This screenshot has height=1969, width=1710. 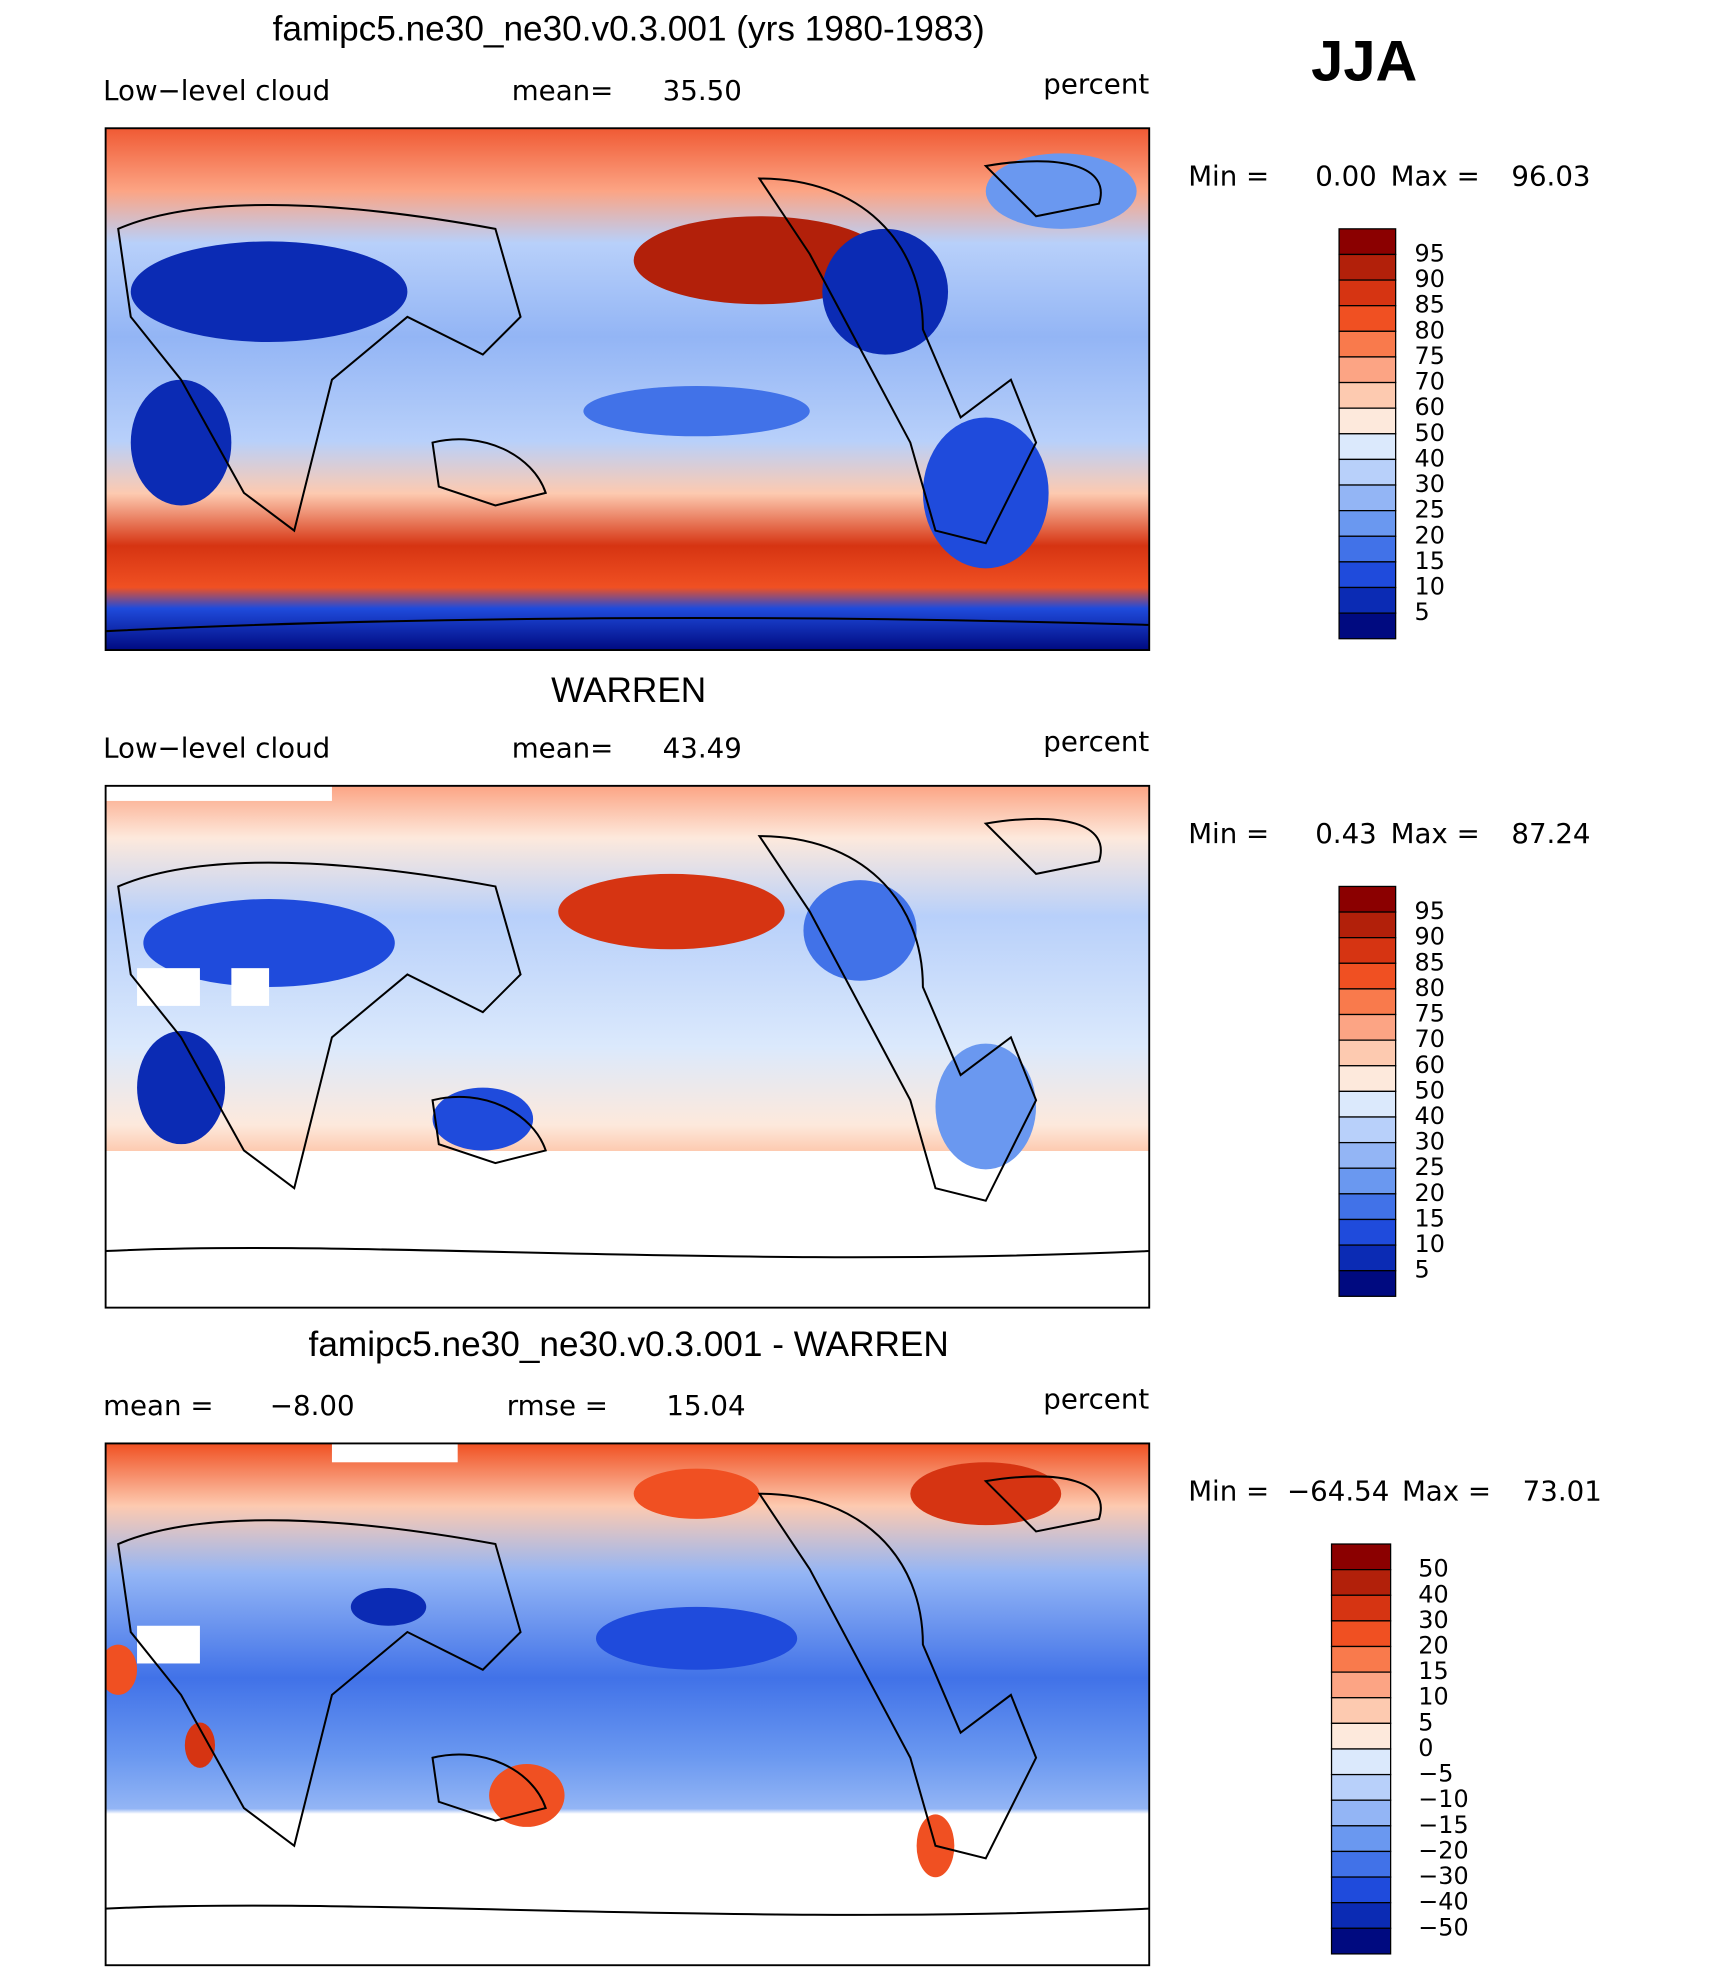 I want to click on left-label: mean =, so click(x=158, y=1405).